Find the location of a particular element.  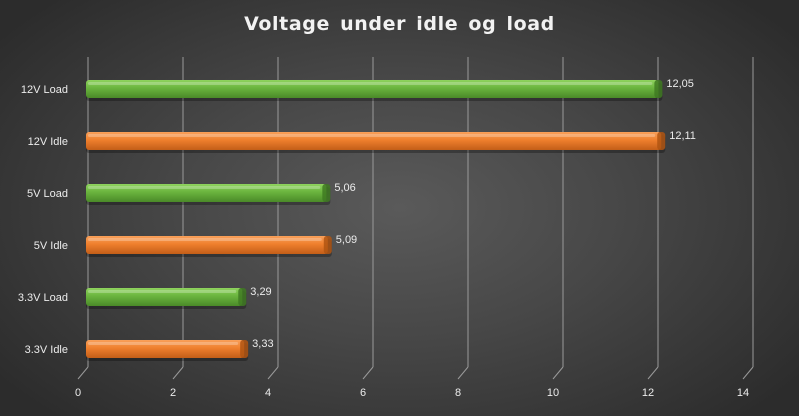

x-tick-label: 0 is located at coordinates (78, 393).